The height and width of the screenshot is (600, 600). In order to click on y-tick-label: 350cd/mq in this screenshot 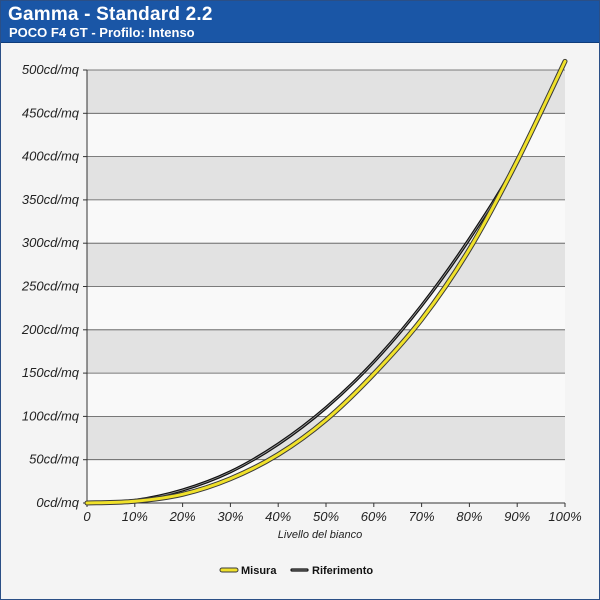, I will do `click(51, 199)`.